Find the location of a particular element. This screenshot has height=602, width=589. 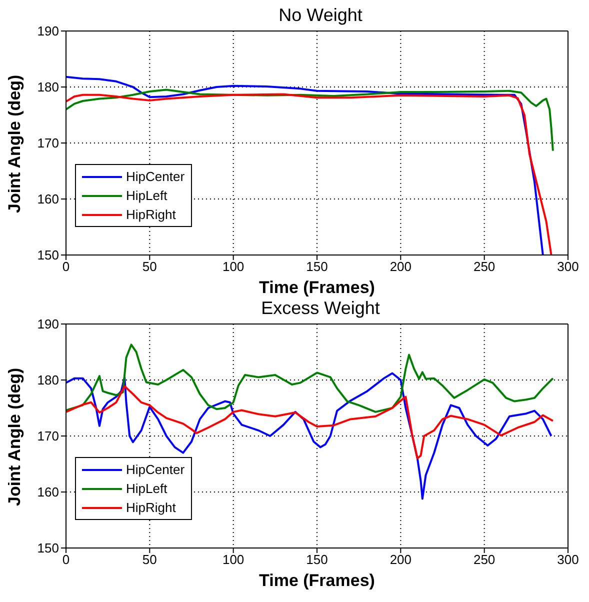

chart-title: No Weight is located at coordinates (320, 15).